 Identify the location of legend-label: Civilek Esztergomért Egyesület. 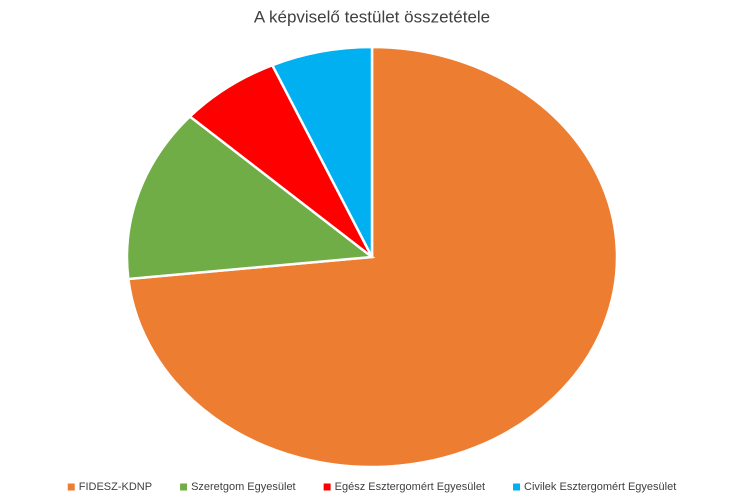
(600, 487).